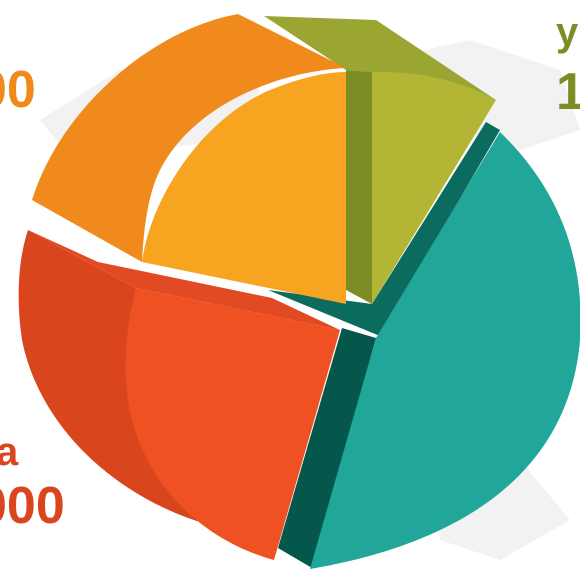 This screenshot has height=569, width=580. I want to click on pie-slice-teal-side, so click(327, 448).